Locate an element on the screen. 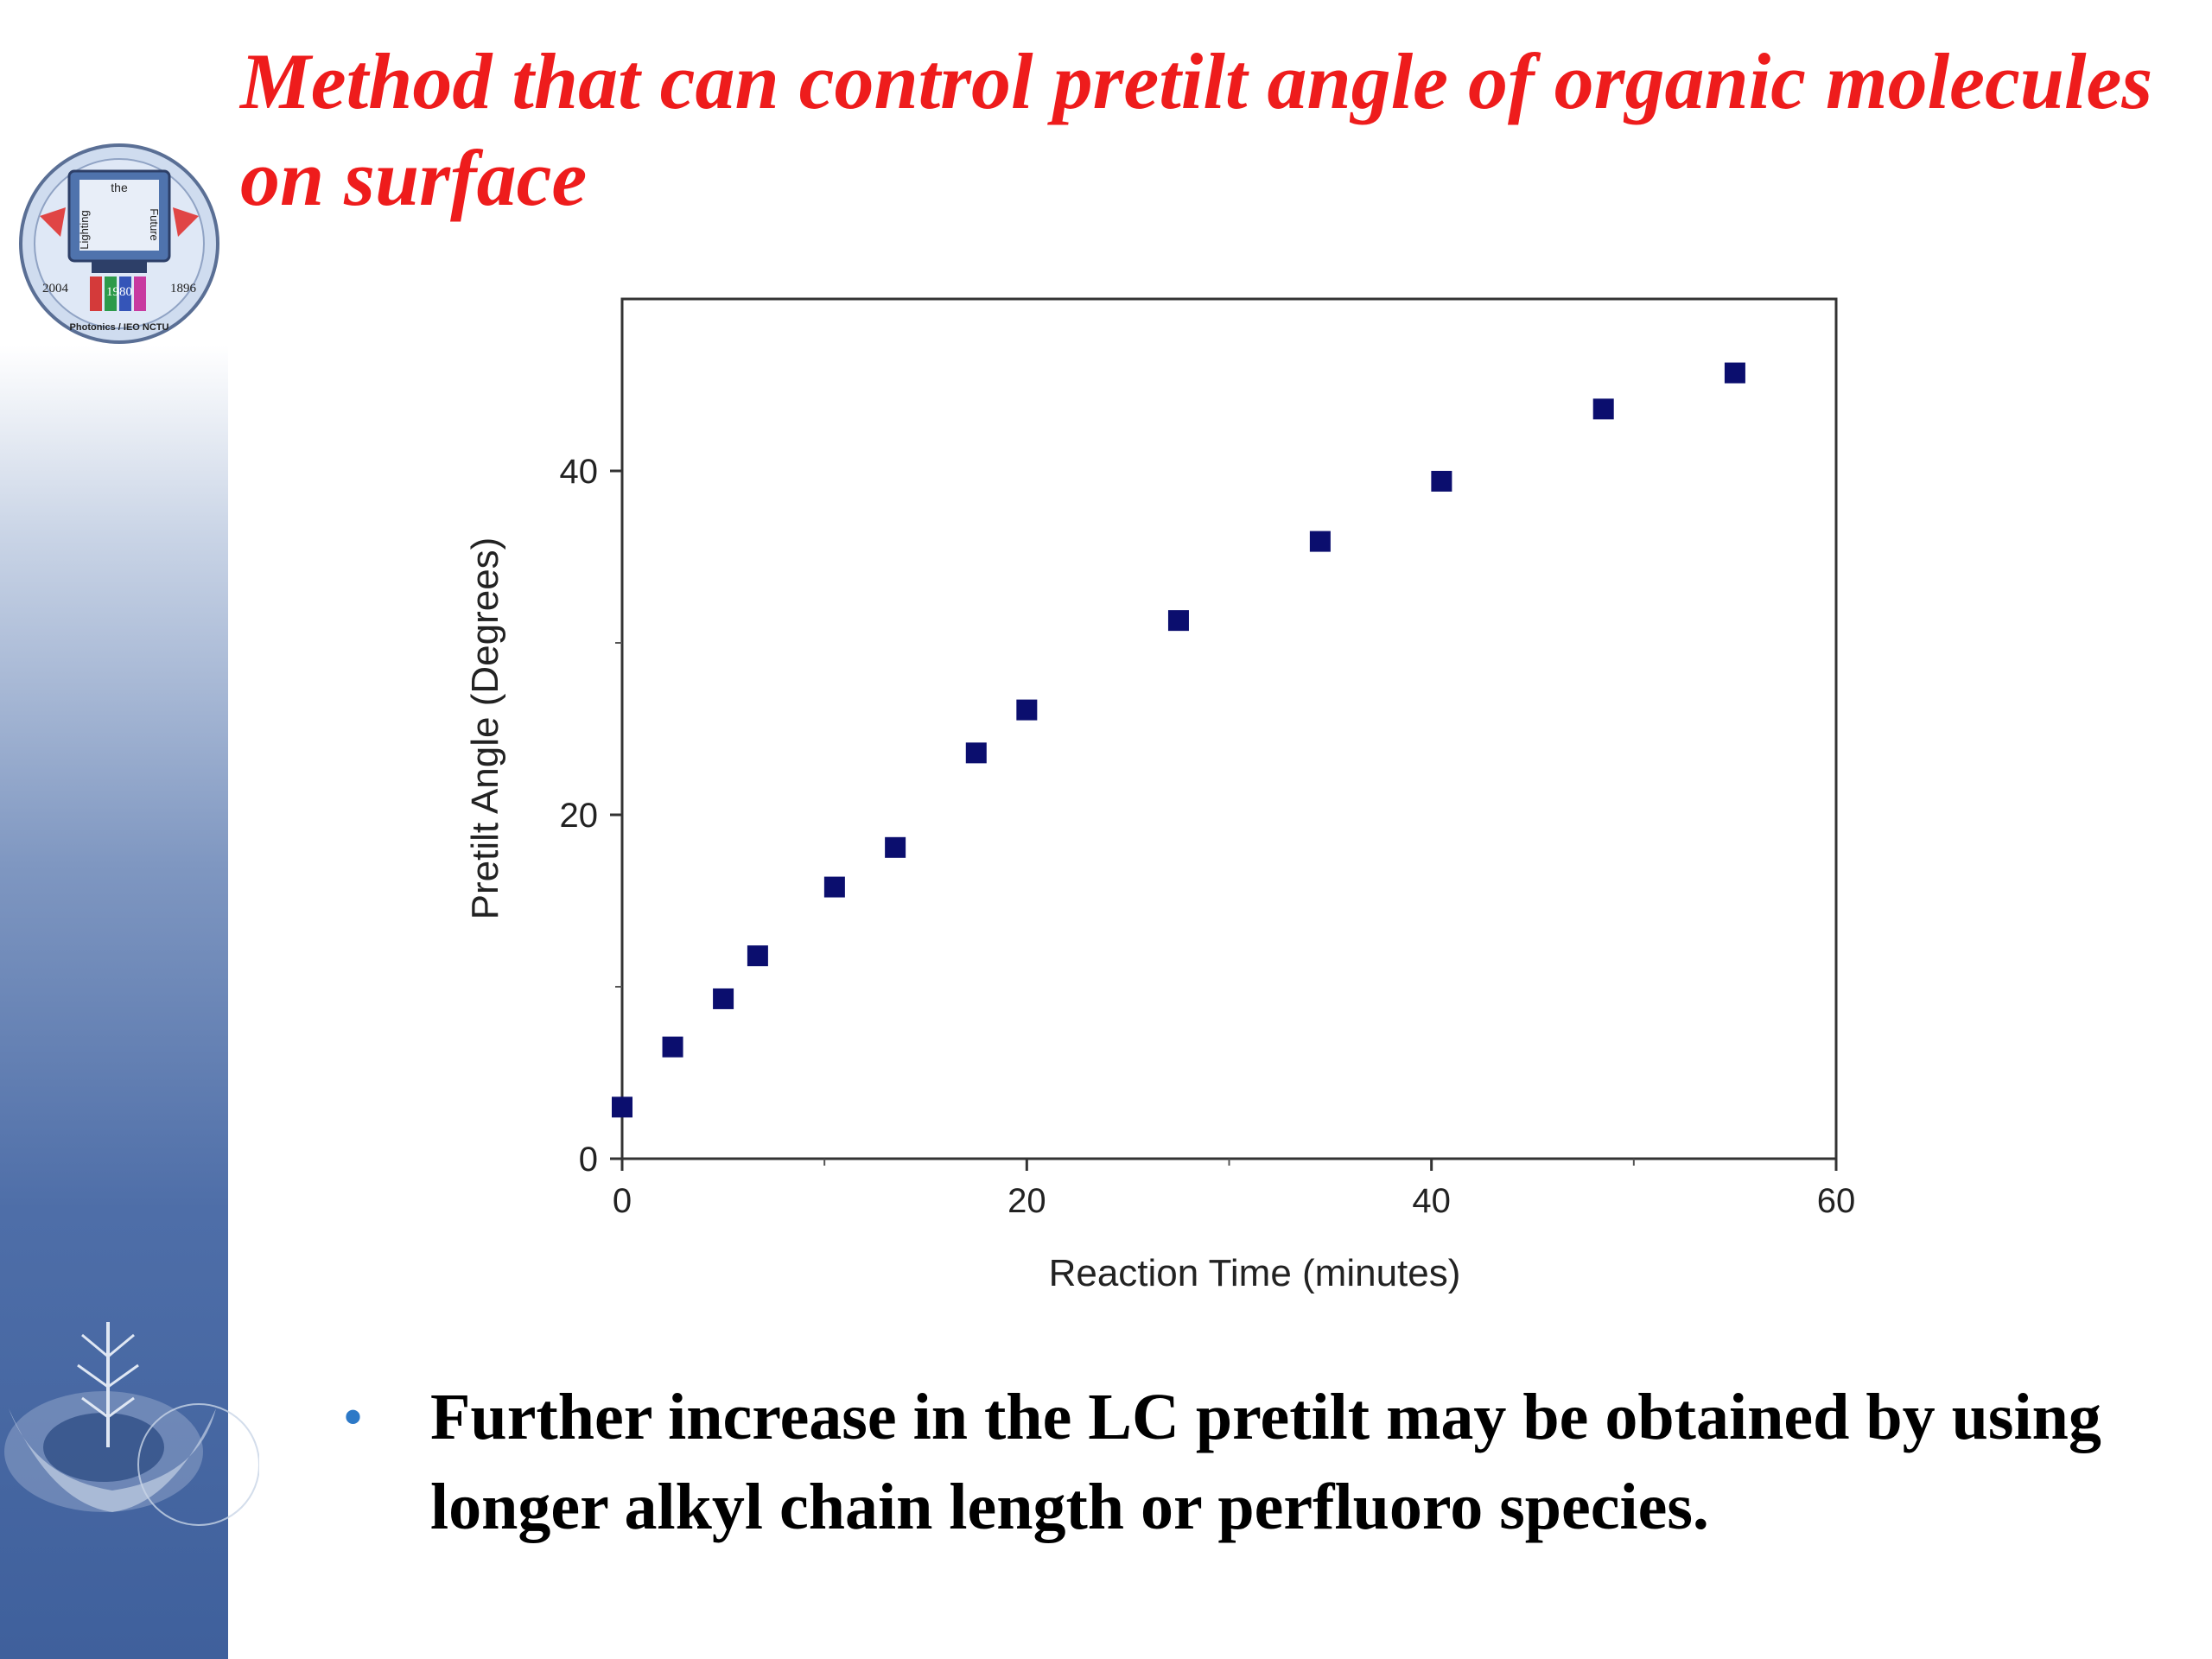  svg-text: Lighting is located at coordinates (84, 230).